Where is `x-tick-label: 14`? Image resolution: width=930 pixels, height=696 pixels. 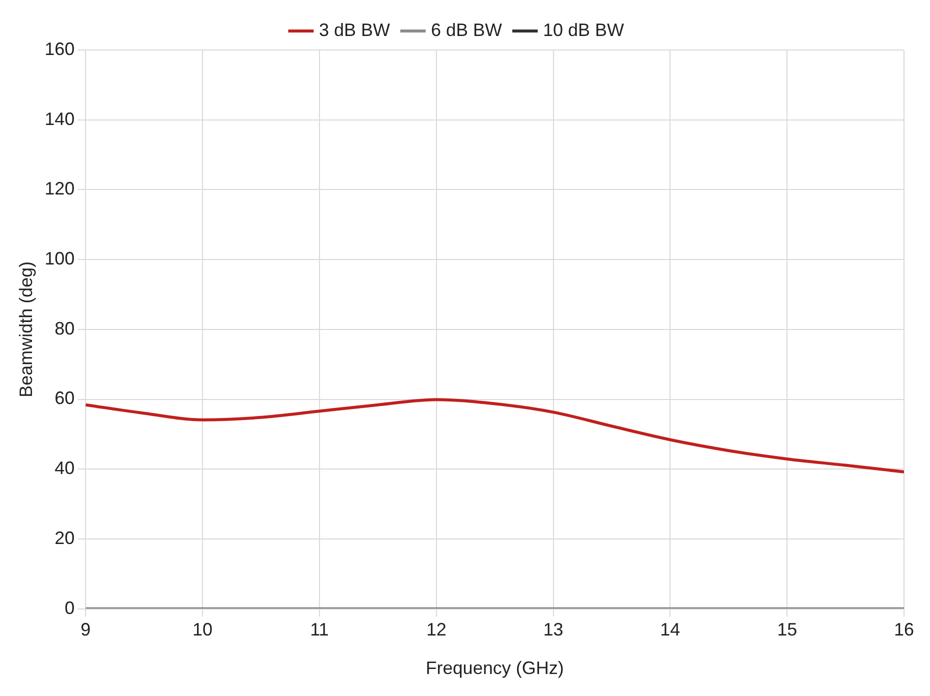 x-tick-label: 14 is located at coordinates (670, 630).